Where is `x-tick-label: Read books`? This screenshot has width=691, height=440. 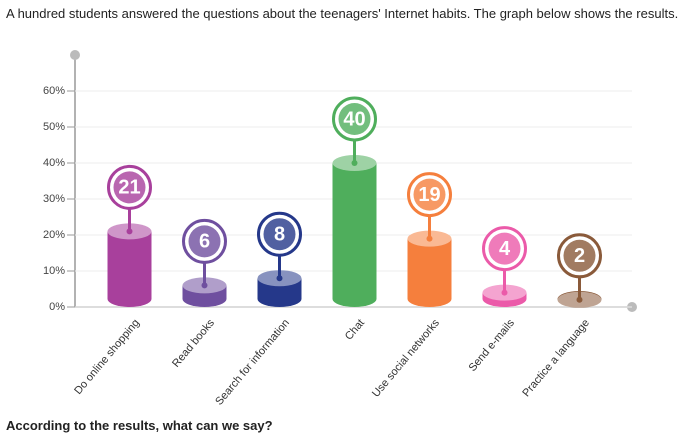
x-tick-label: Read books is located at coordinates (193, 343).